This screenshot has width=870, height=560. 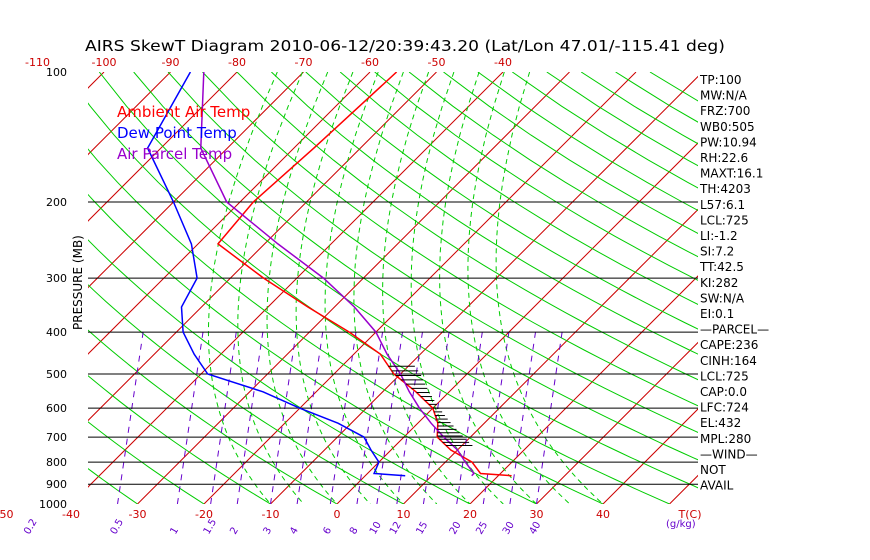 What do you see at coordinates (719, 283) in the screenshot?
I see `stability-index-line: KI:282` at bounding box center [719, 283].